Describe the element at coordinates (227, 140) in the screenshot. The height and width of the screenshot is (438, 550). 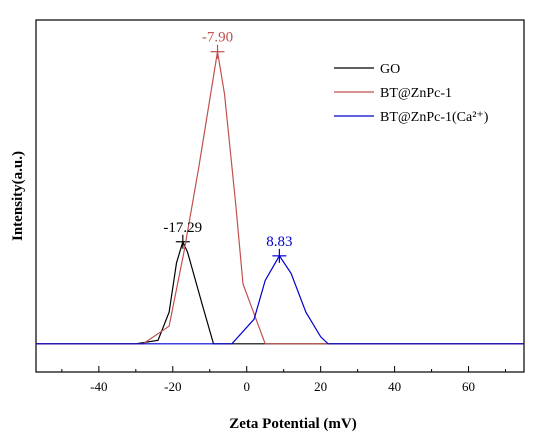
I see `peak-labels-layer: -17.29 -7.90 8.83` at that location.